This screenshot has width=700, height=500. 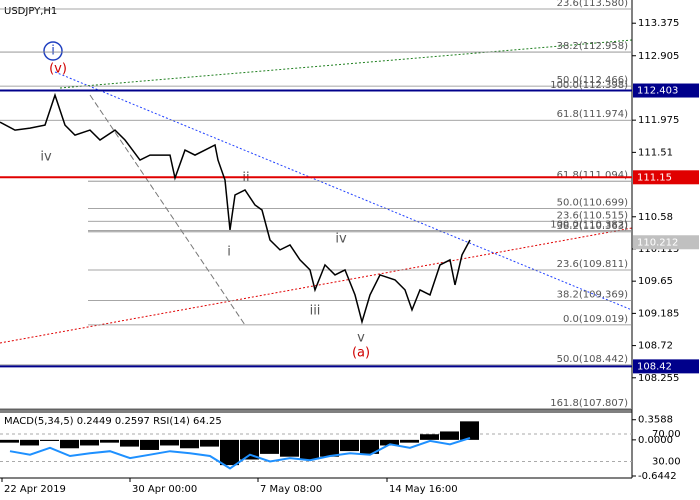 What do you see at coordinates (593, 215) in the screenshot?
I see `fib-label: 23.6(110.515)` at bounding box center [593, 215].